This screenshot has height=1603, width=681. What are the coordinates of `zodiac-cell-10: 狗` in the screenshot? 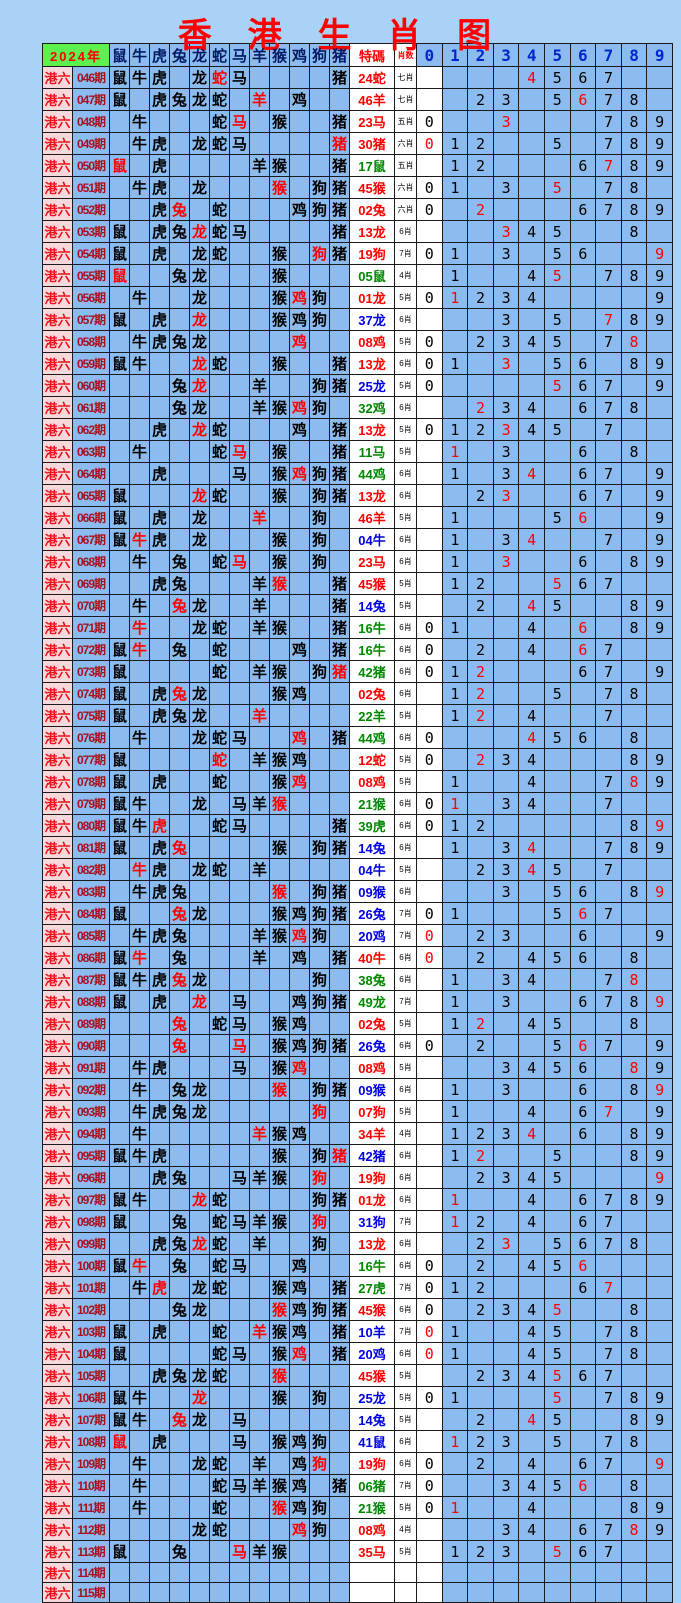 It's located at (320, 1001).